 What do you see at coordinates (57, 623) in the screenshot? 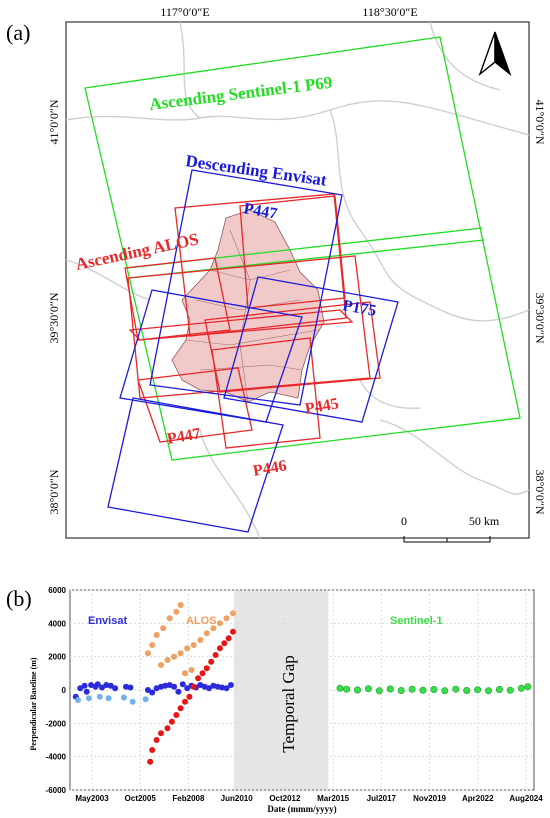
I see `y-tick-label: 4000` at bounding box center [57, 623].